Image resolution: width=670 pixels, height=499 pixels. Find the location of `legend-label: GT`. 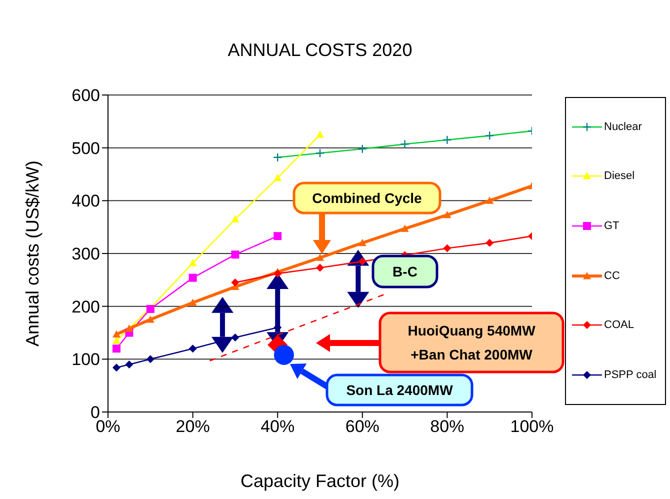

legend-label: GT is located at coordinates (612, 226).